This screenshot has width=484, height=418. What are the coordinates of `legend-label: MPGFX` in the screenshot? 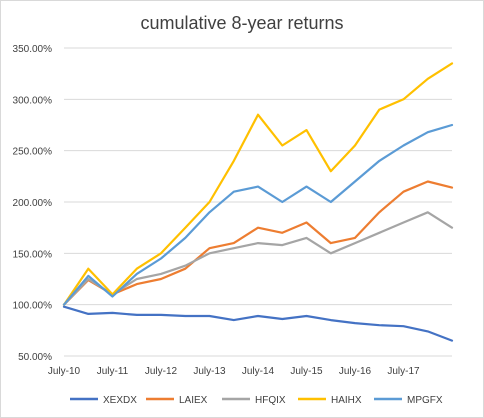 It's located at (425, 400).